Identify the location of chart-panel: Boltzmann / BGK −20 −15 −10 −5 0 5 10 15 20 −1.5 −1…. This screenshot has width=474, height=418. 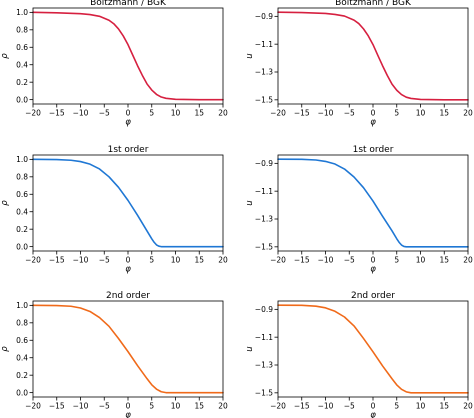
(359, 64).